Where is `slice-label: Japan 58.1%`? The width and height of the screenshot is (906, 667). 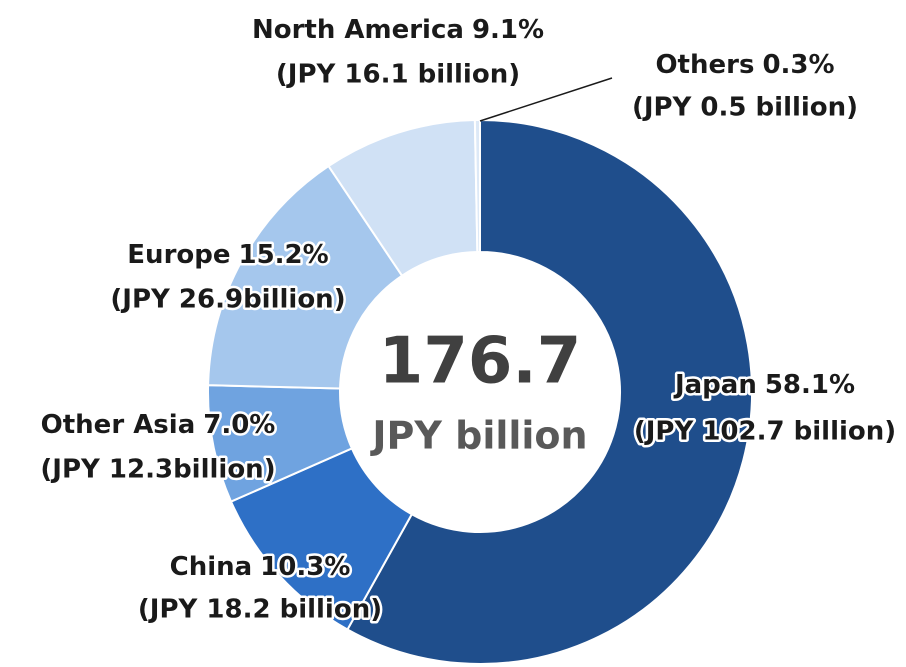 slice-label: Japan 58.1% is located at coordinates (764, 385).